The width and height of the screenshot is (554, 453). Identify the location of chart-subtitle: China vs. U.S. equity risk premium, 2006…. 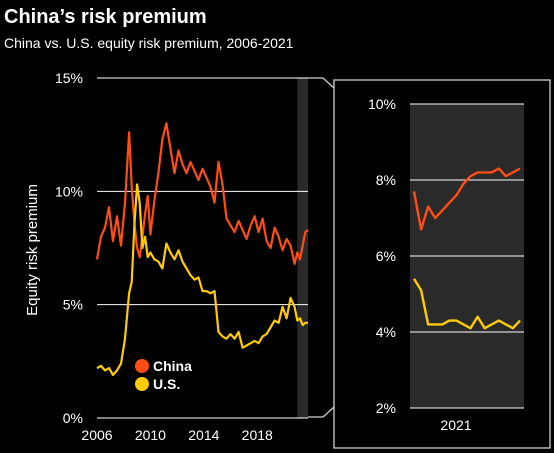
(149, 43).